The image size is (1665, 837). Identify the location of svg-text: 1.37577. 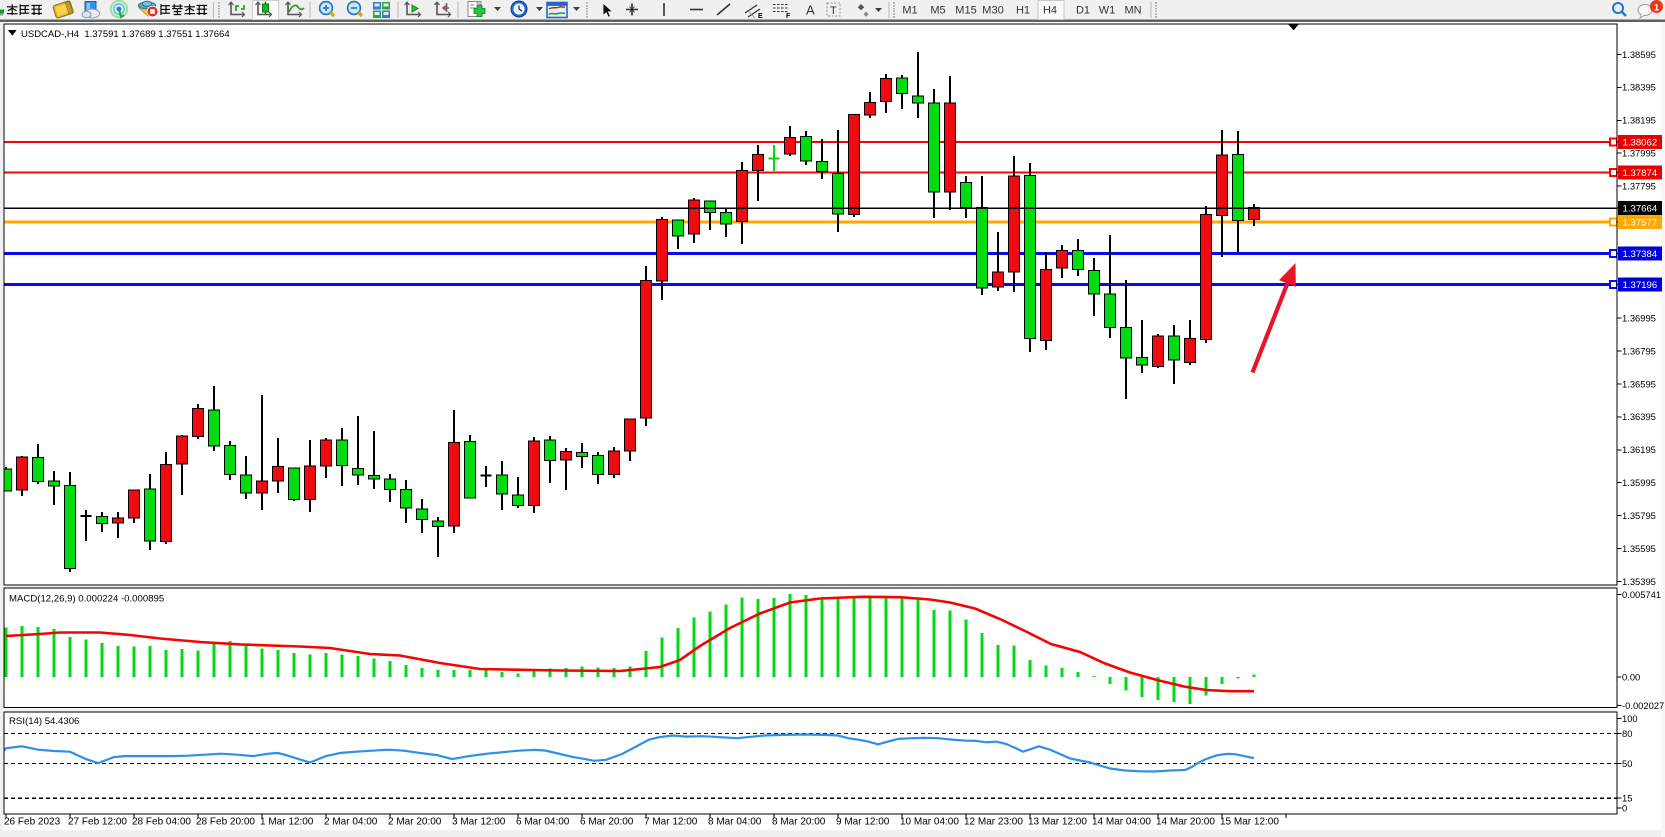
(1640, 222).